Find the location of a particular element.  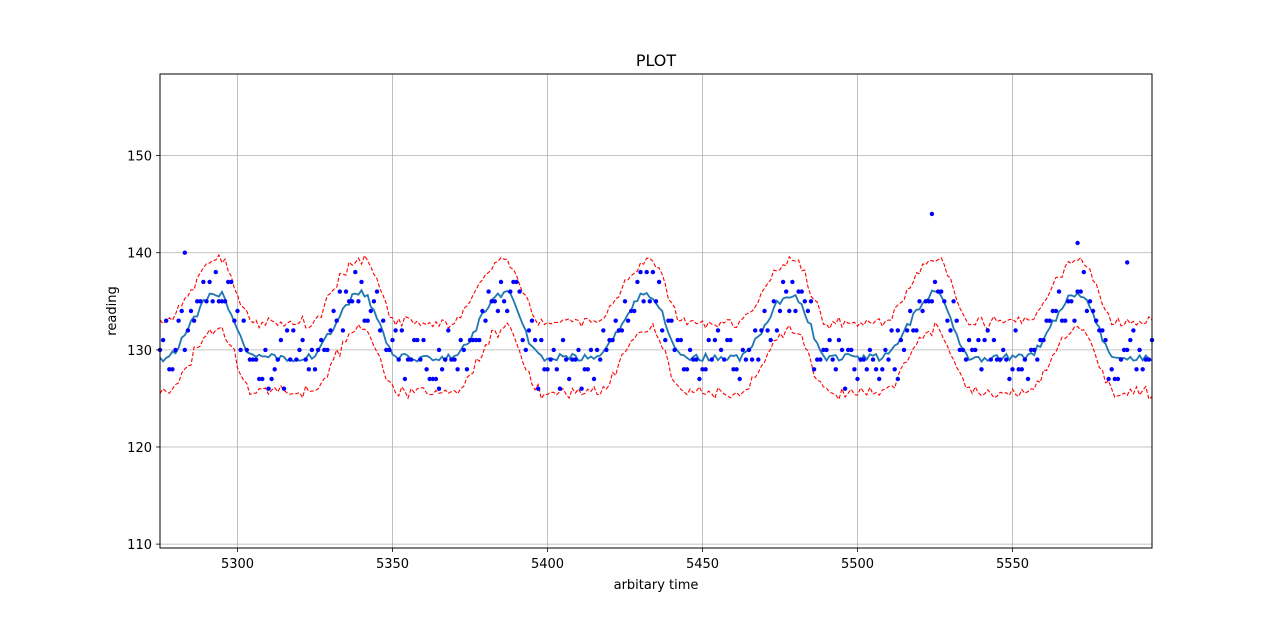

x-tick-label: 5350 is located at coordinates (392, 564).